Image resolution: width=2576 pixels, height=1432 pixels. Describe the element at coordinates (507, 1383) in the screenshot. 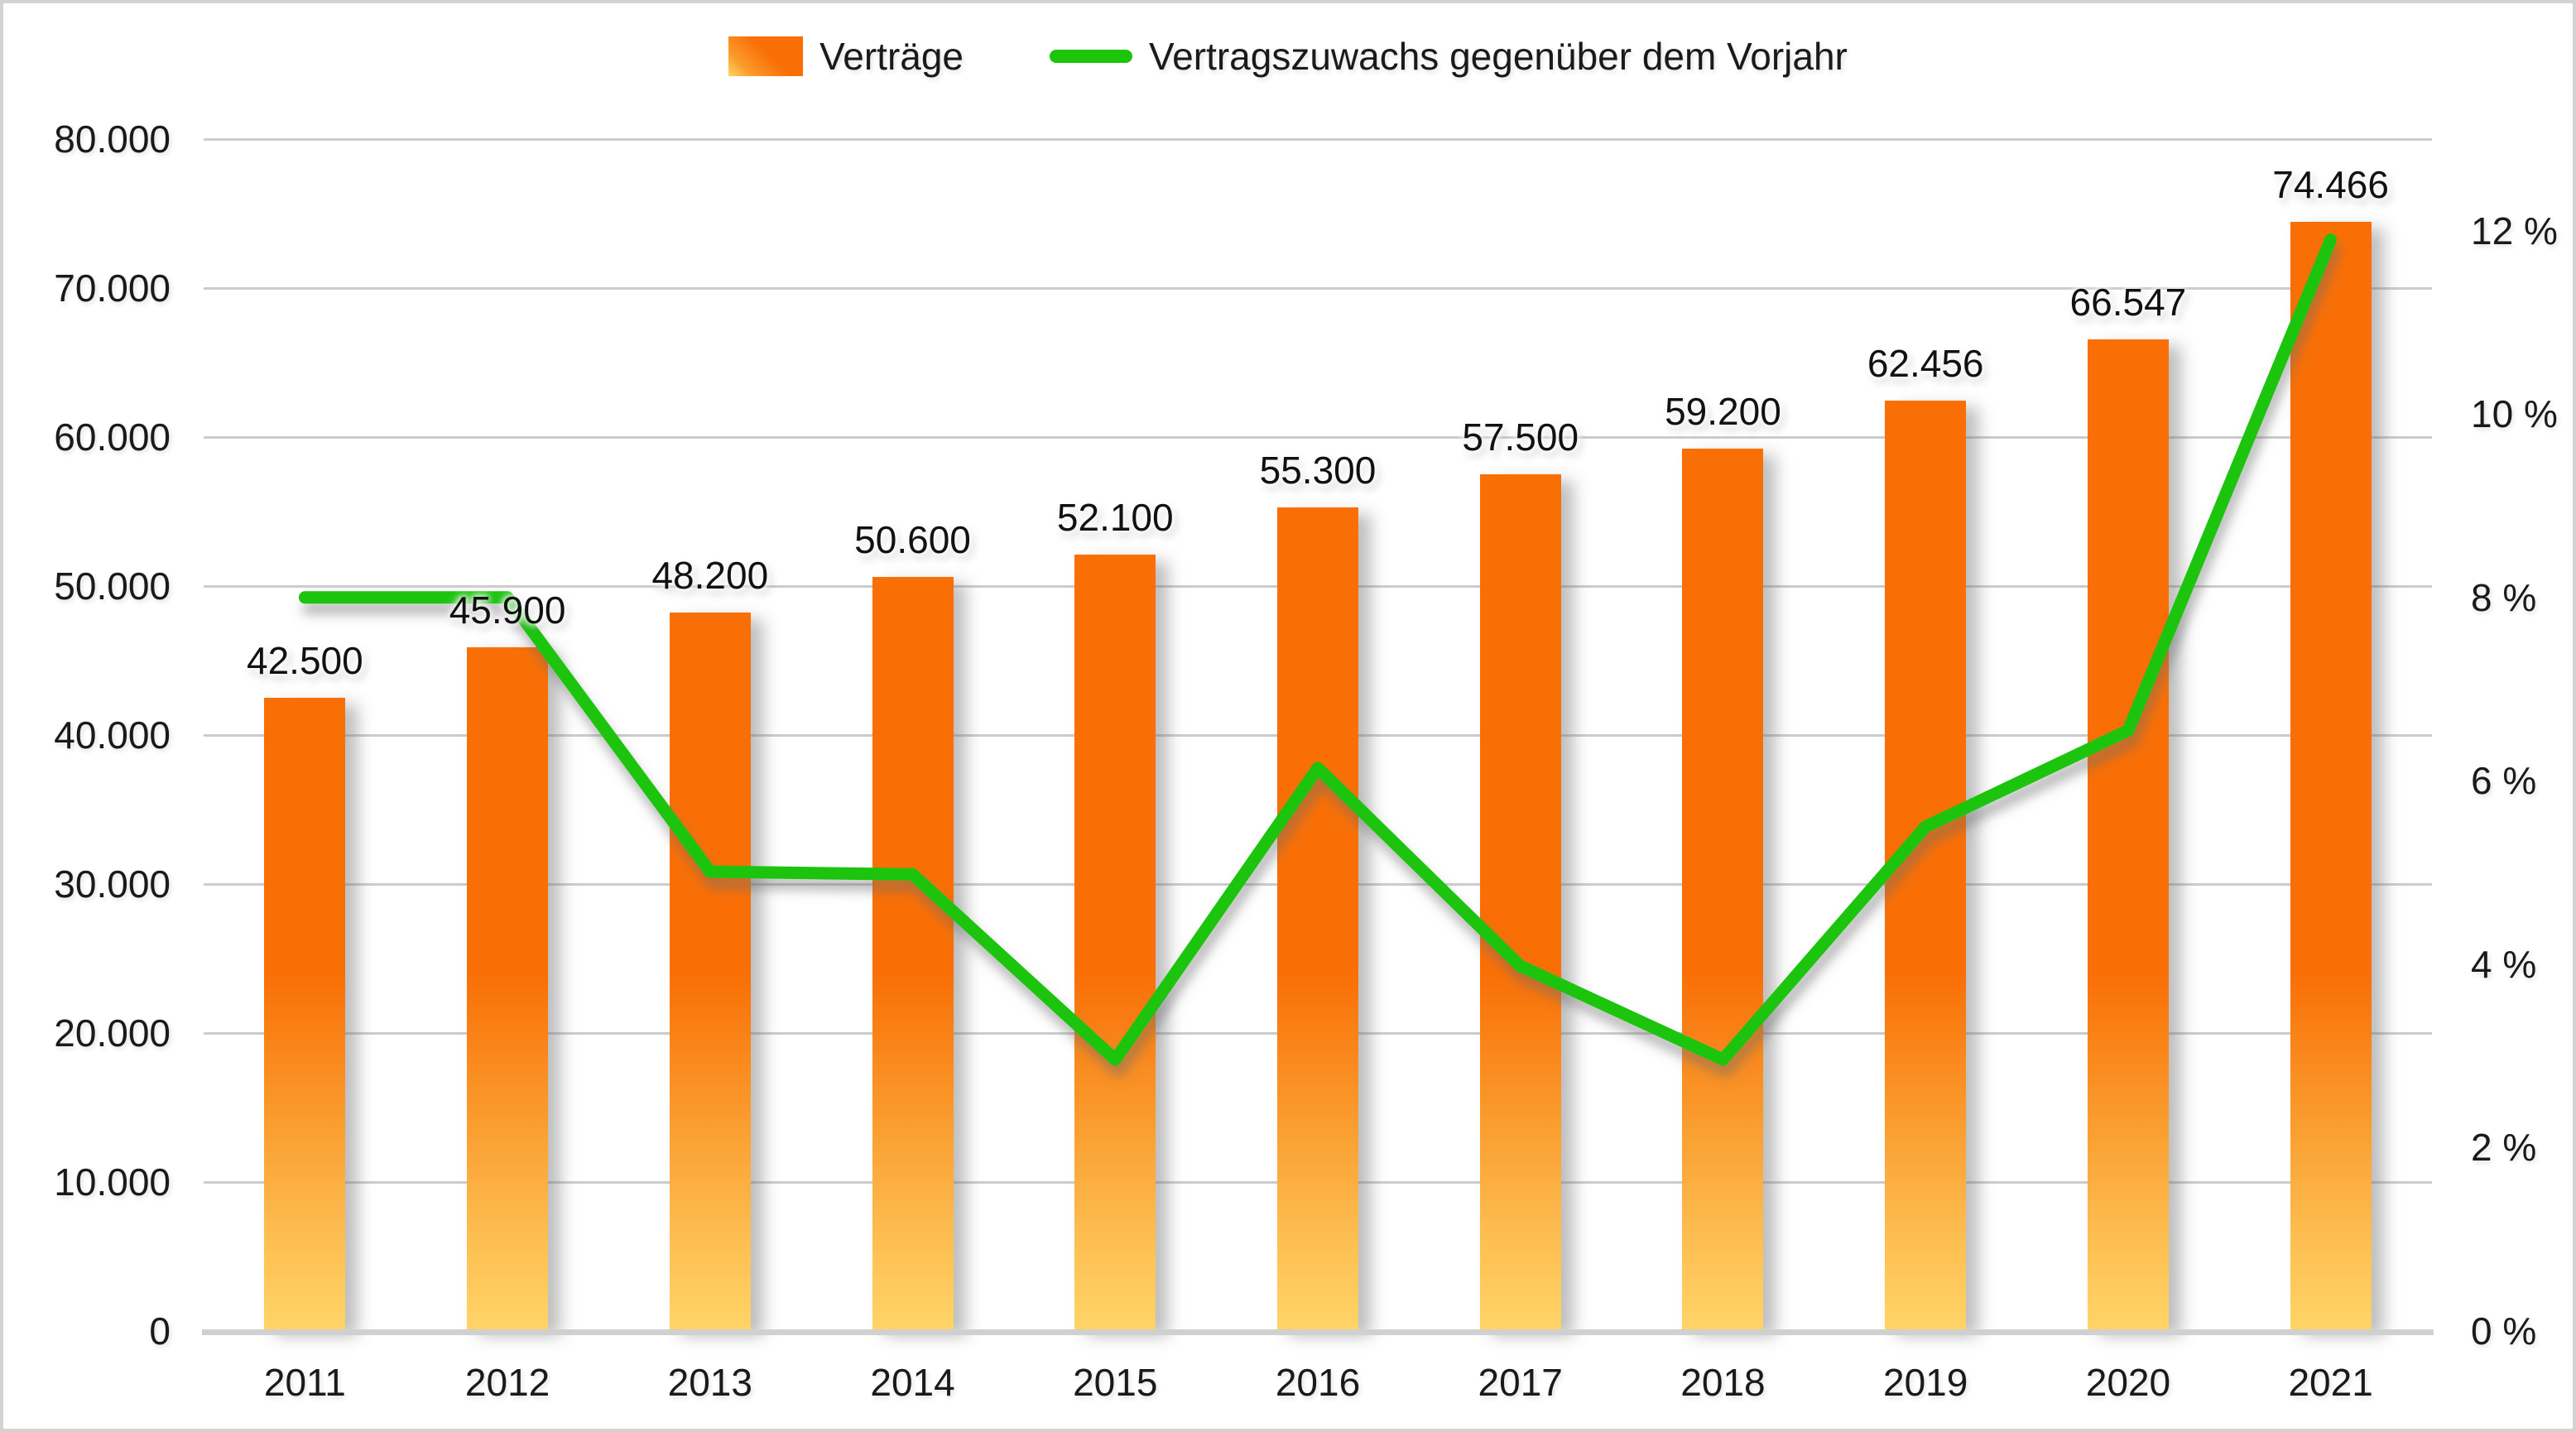

I see `x-tick-2012: 2012` at that location.